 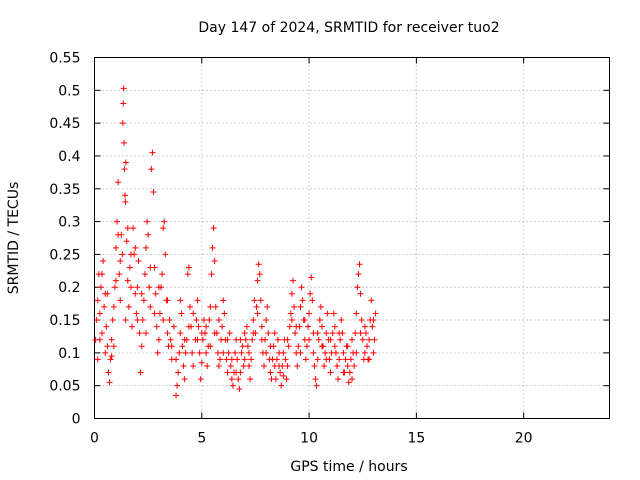 I want to click on y-tick-label: 0.55, so click(x=64, y=59).